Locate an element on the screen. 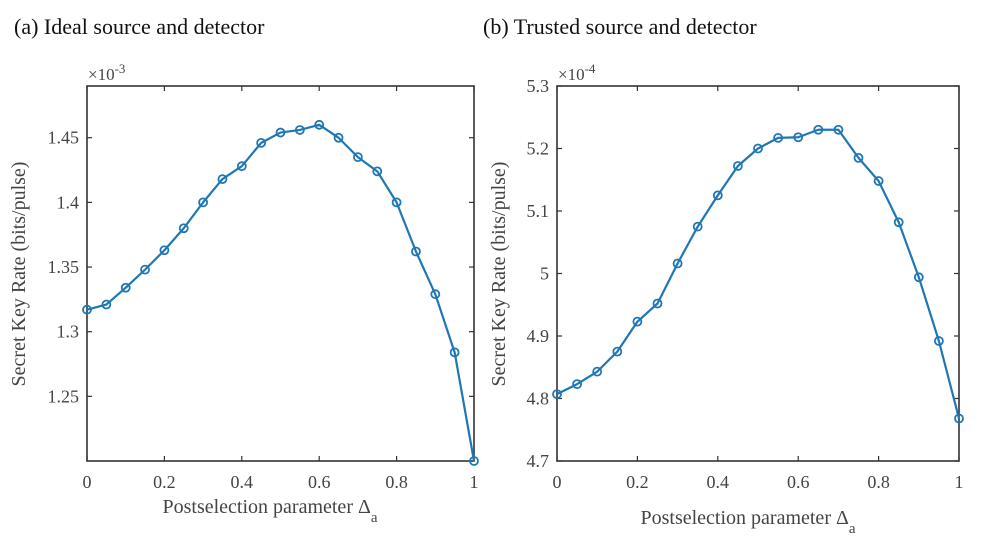 This screenshot has height=542, width=982. y-tick-label: 5 is located at coordinates (544, 274).